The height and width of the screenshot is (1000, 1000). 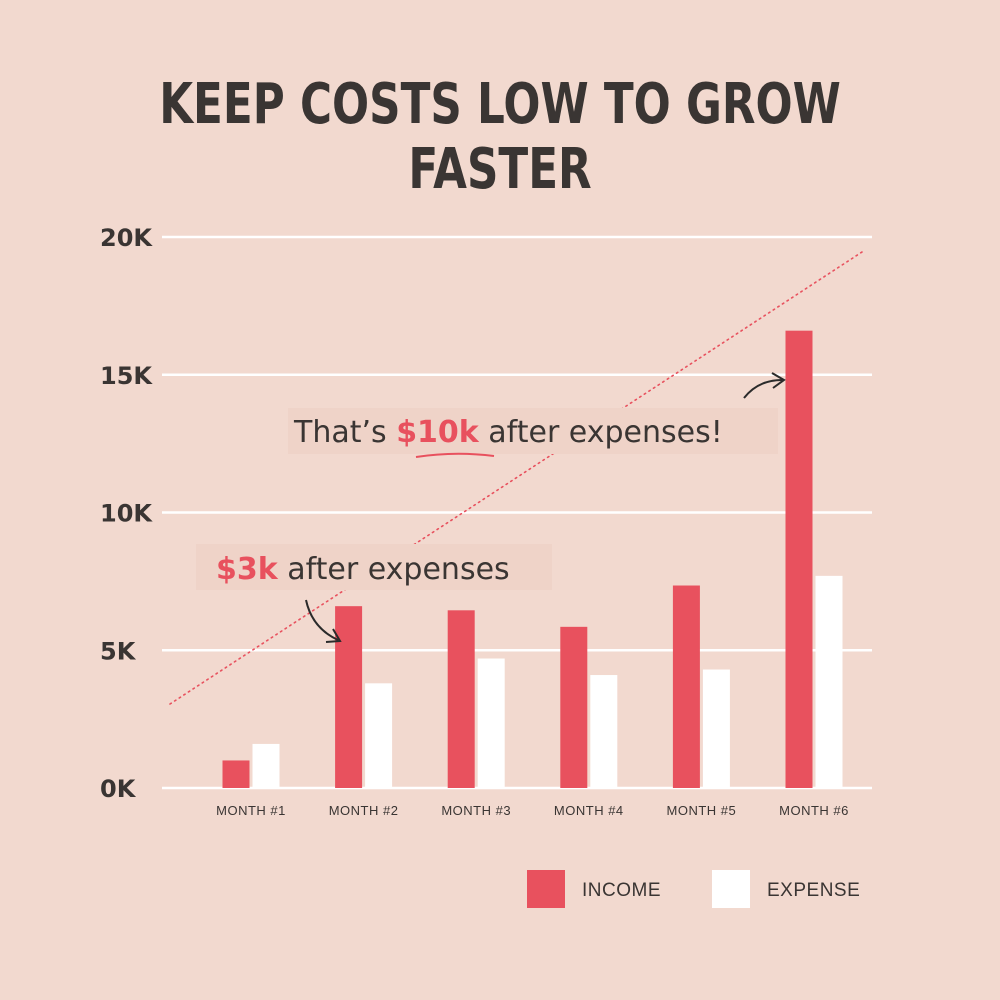 What do you see at coordinates (455, 455) in the screenshot?
I see `annotation-month6-underline` at bounding box center [455, 455].